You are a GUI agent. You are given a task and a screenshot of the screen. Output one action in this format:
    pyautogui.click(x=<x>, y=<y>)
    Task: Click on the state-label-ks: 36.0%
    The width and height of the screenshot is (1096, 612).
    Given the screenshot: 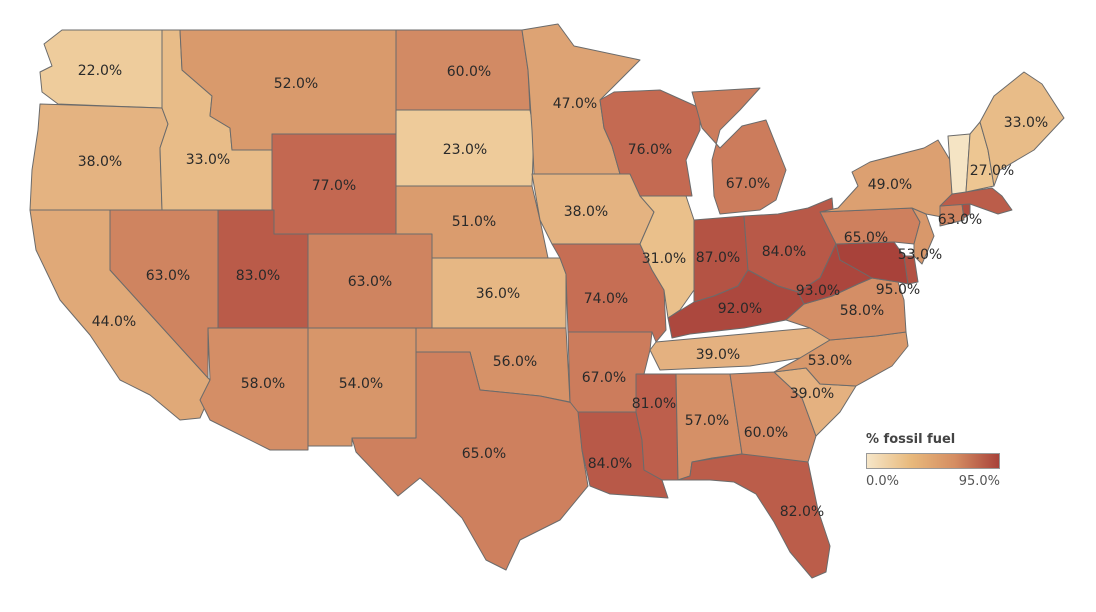 What is the action you would take?
    pyautogui.click(x=498, y=294)
    